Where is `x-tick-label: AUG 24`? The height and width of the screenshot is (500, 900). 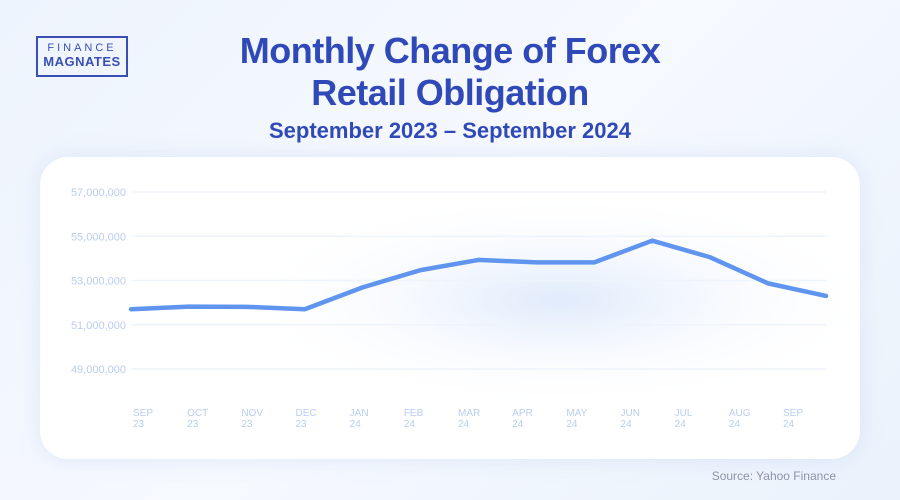 x-tick-label: AUG 24 is located at coordinates (740, 419).